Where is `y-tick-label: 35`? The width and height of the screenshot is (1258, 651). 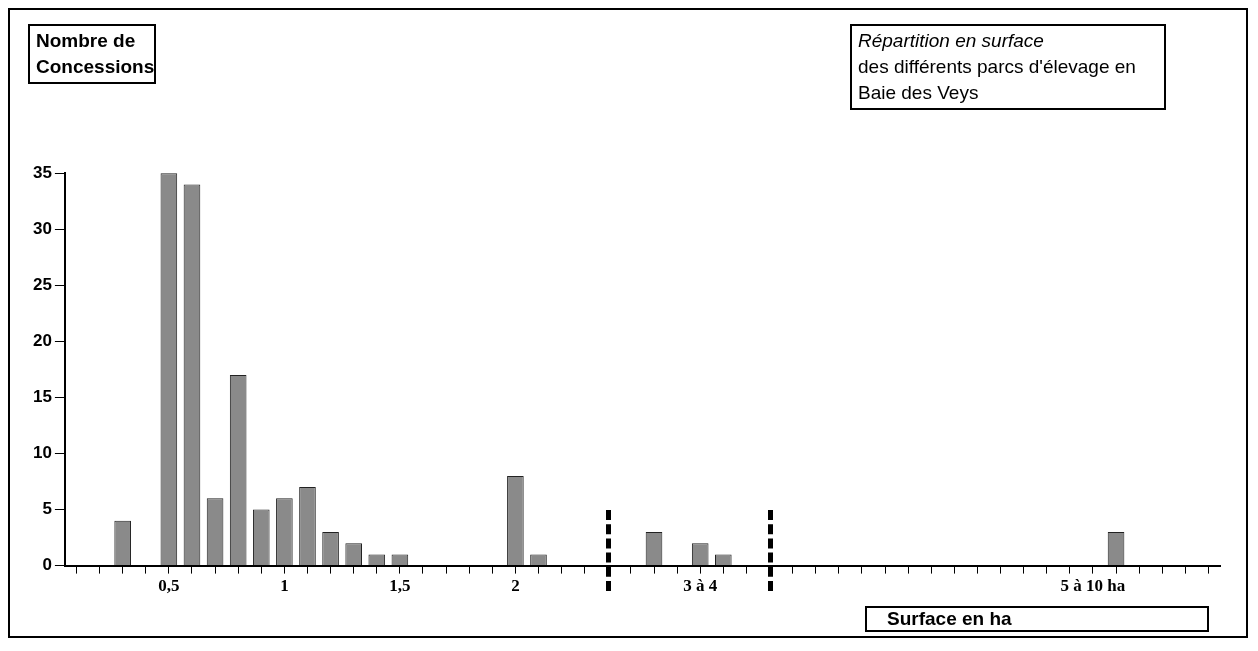
y-tick-label: 35 is located at coordinates (42, 172).